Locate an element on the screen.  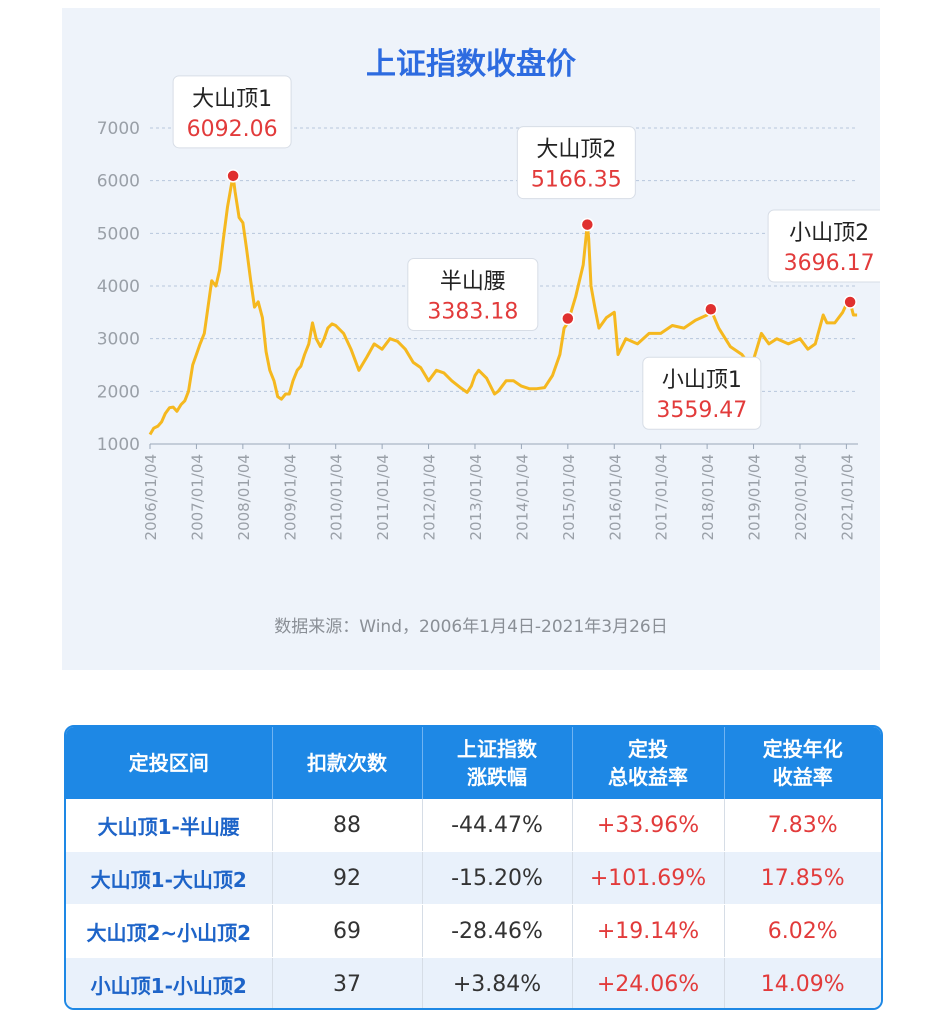
cell-count: 69 is located at coordinates (347, 931).